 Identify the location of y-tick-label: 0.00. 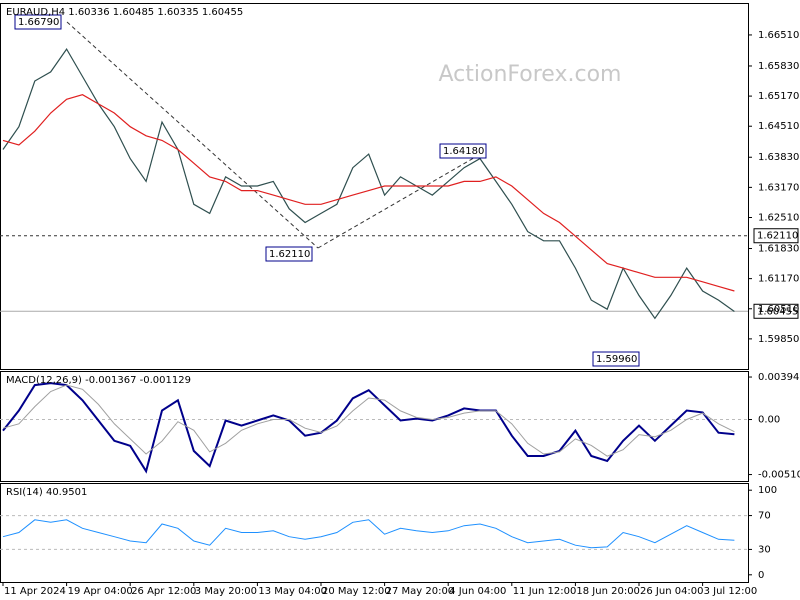
(769, 420).